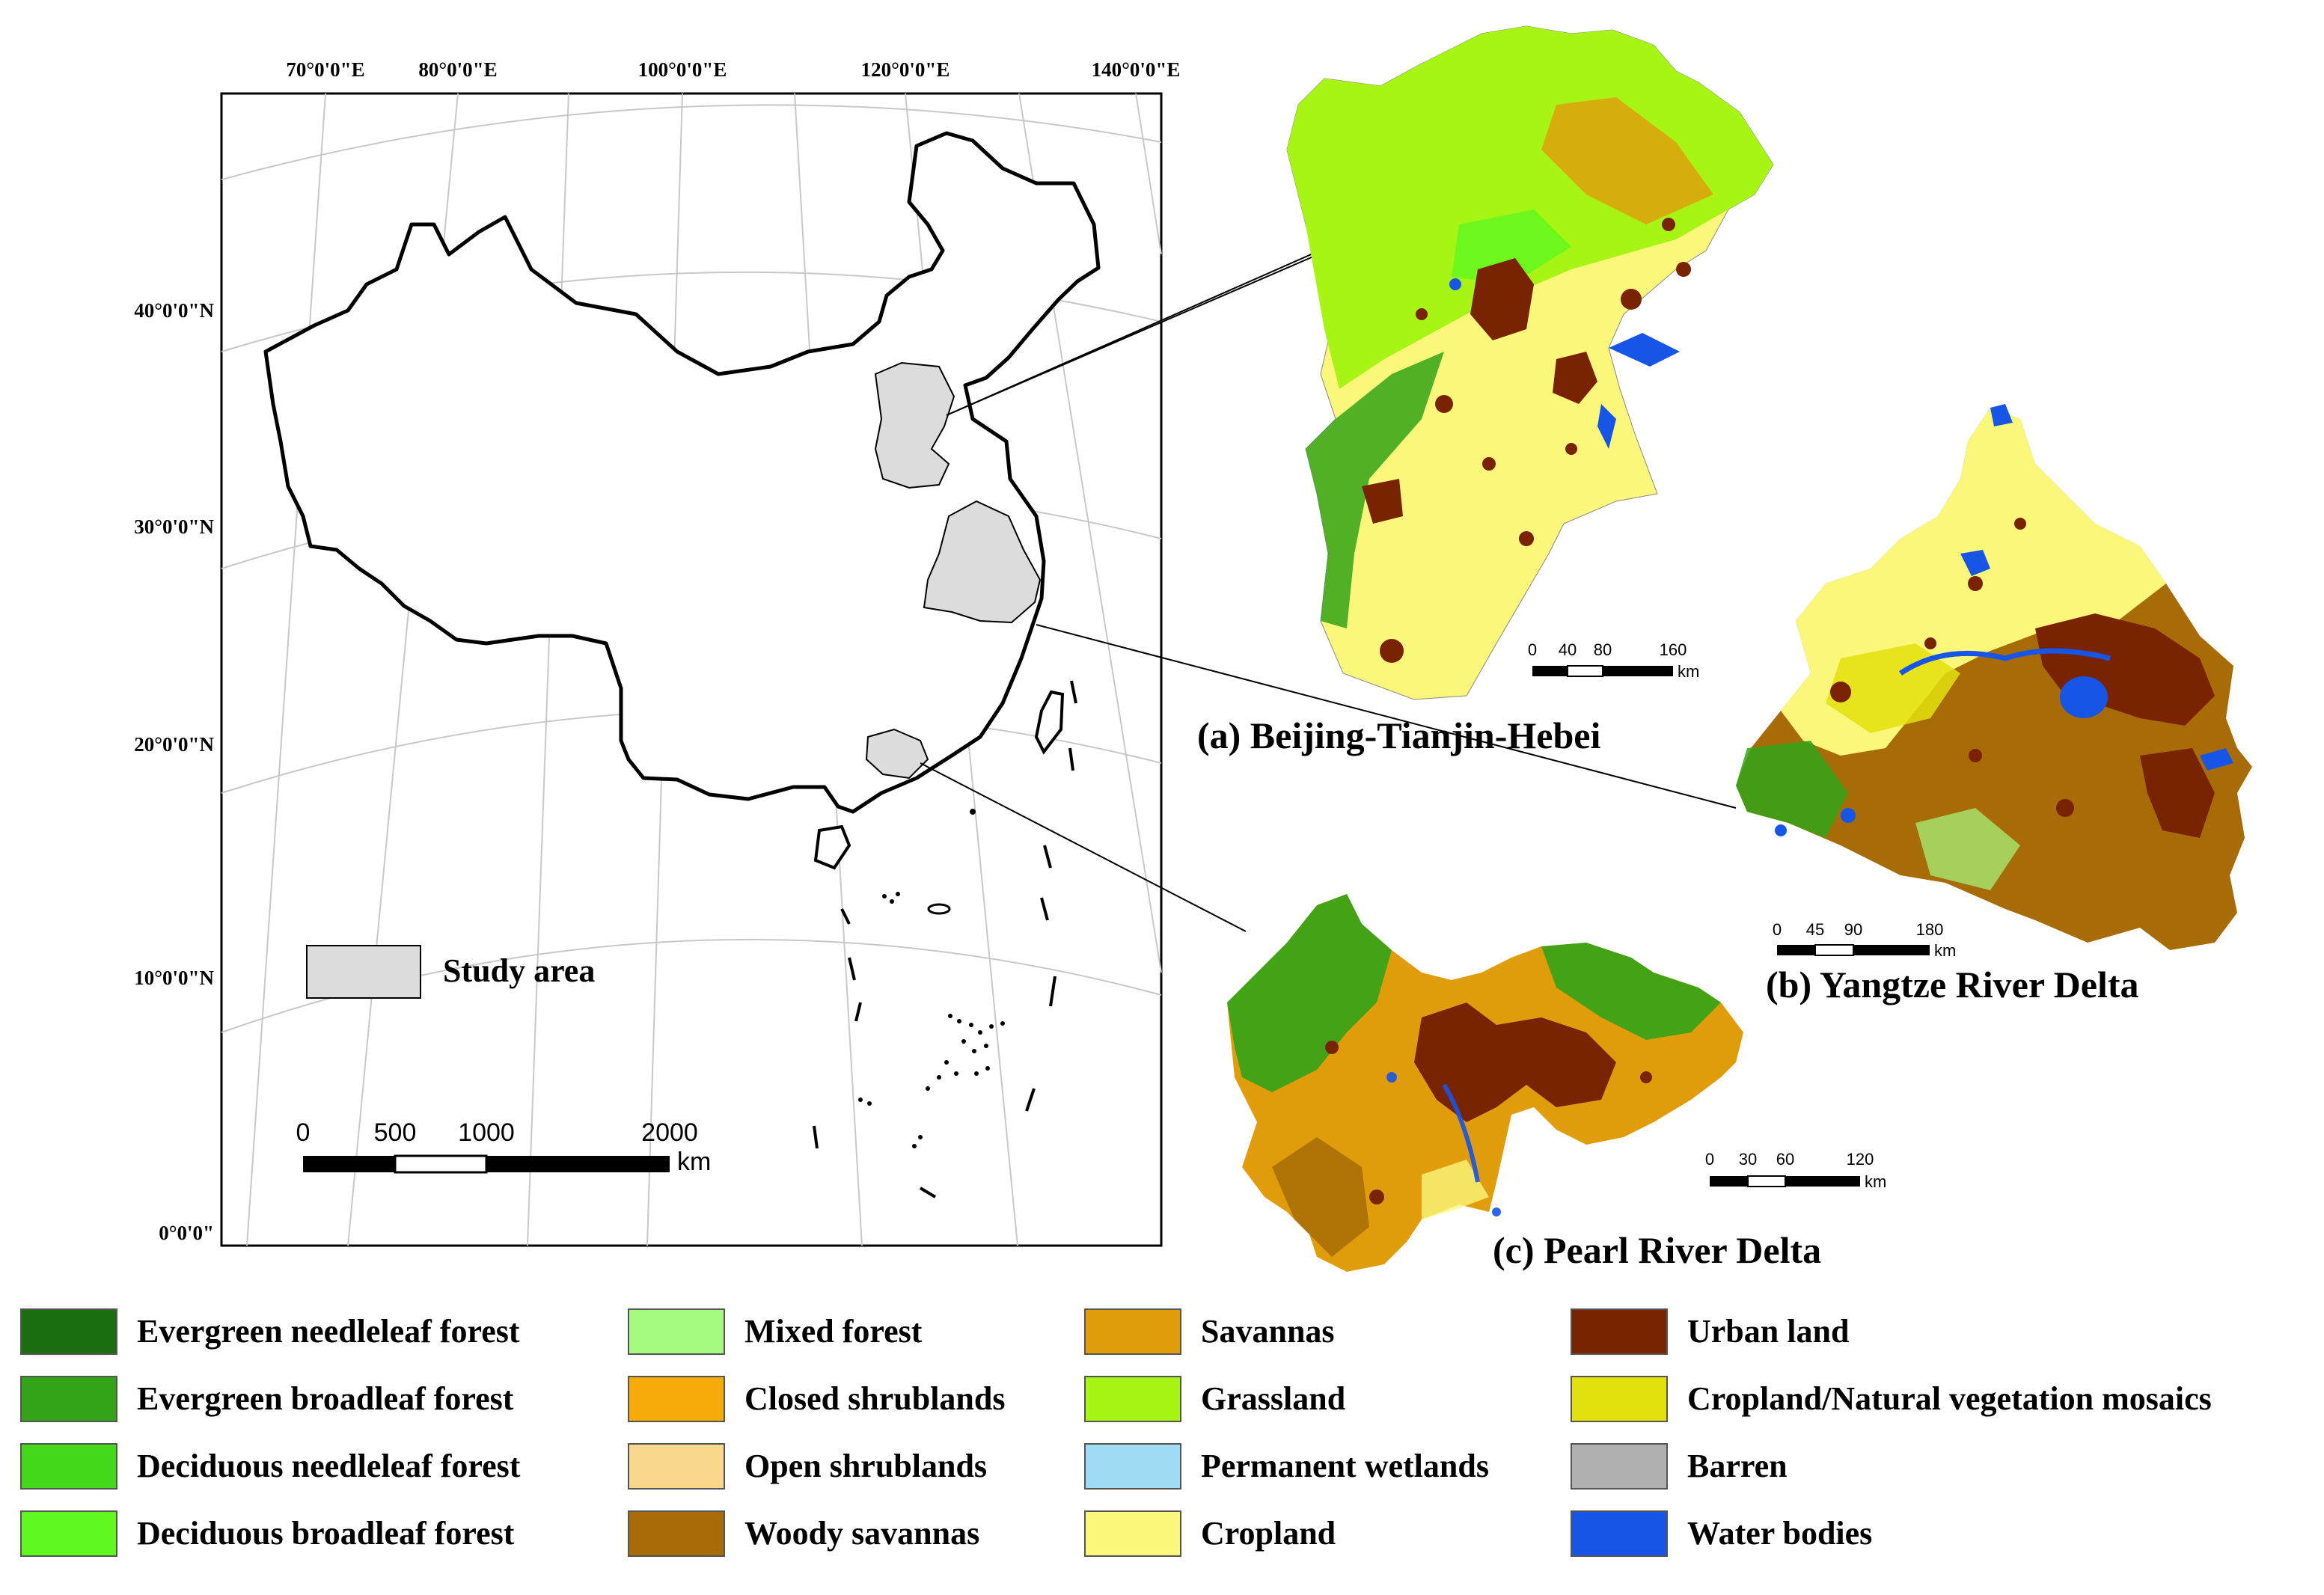  Describe the element at coordinates (1779, 1533) in the screenshot. I see `legend-label: Water bodies` at that location.